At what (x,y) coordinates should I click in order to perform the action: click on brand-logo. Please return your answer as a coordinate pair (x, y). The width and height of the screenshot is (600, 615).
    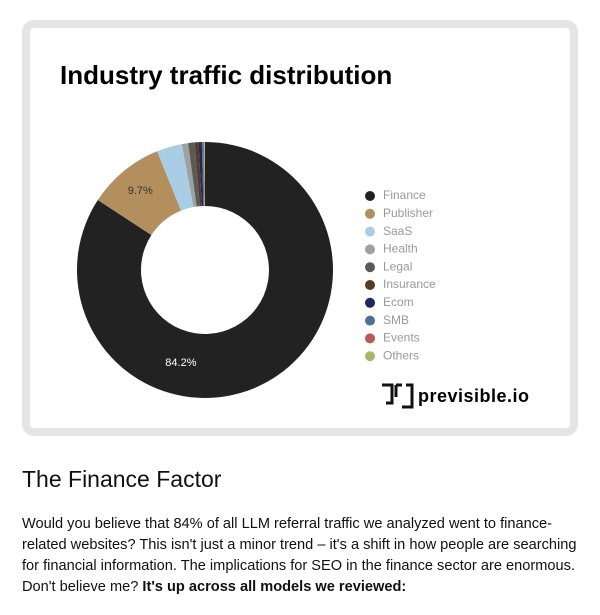
    Looking at the image, I should click on (398, 396).